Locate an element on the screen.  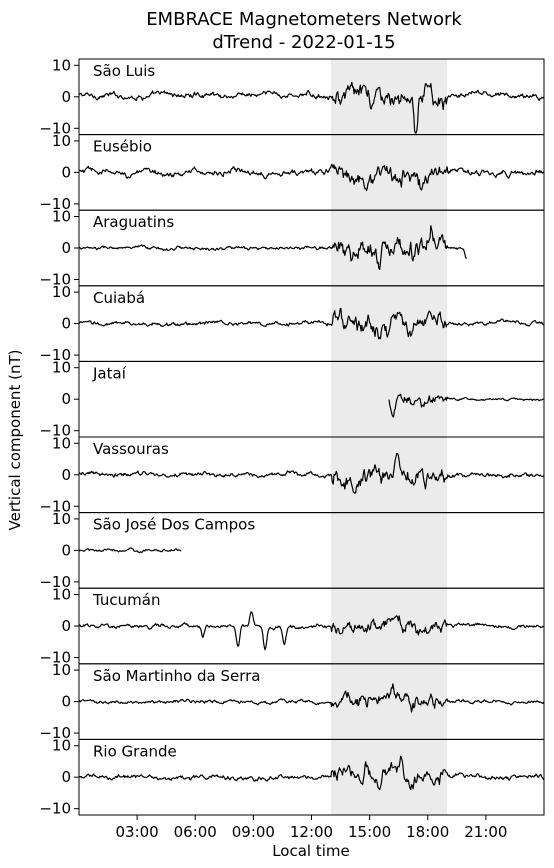
station-label: Jataí is located at coordinates (109, 373).